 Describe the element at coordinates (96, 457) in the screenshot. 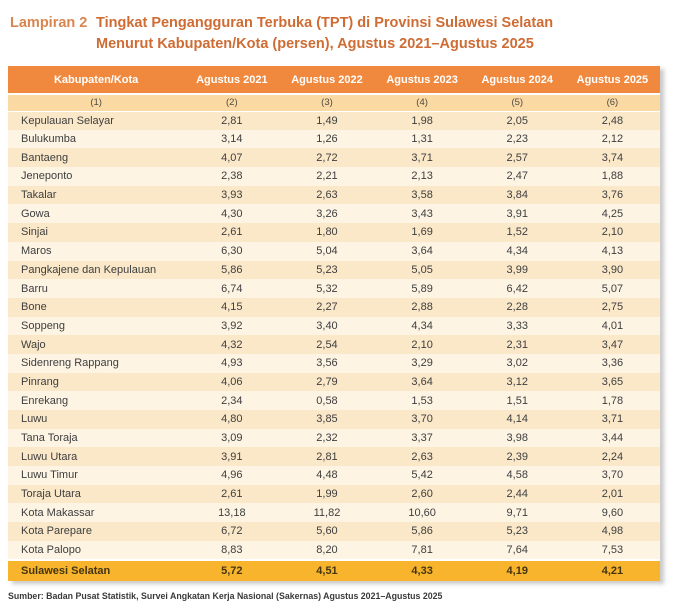

I see `row-name-cell: Luwu Utara` at that location.